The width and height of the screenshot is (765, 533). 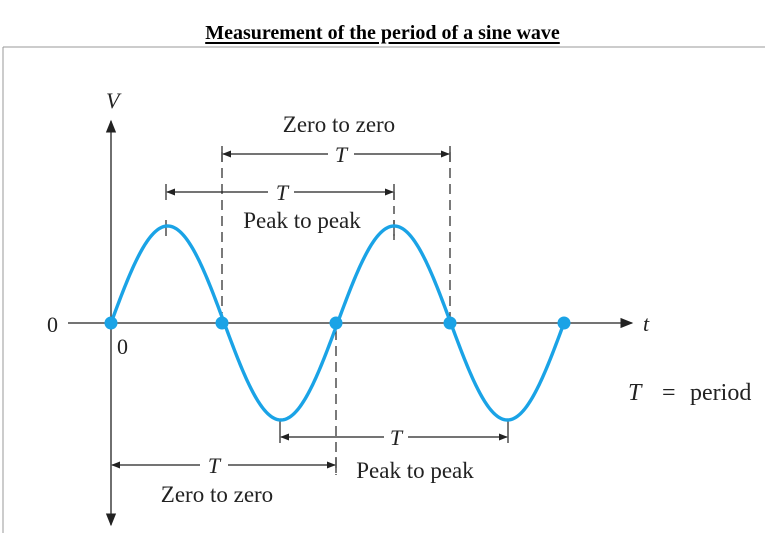 What do you see at coordinates (397, 437) in the screenshot?
I see `bottom-peak-to-peak-T: T` at bounding box center [397, 437].